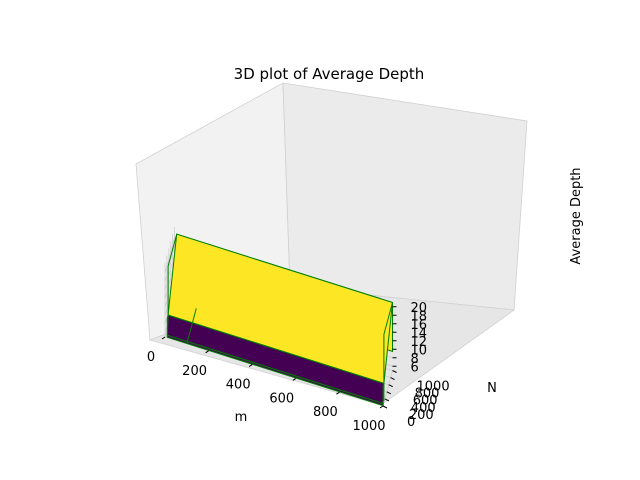  What do you see at coordinates (419, 350) in the screenshot?
I see `z-tick-label: 10` at bounding box center [419, 350].